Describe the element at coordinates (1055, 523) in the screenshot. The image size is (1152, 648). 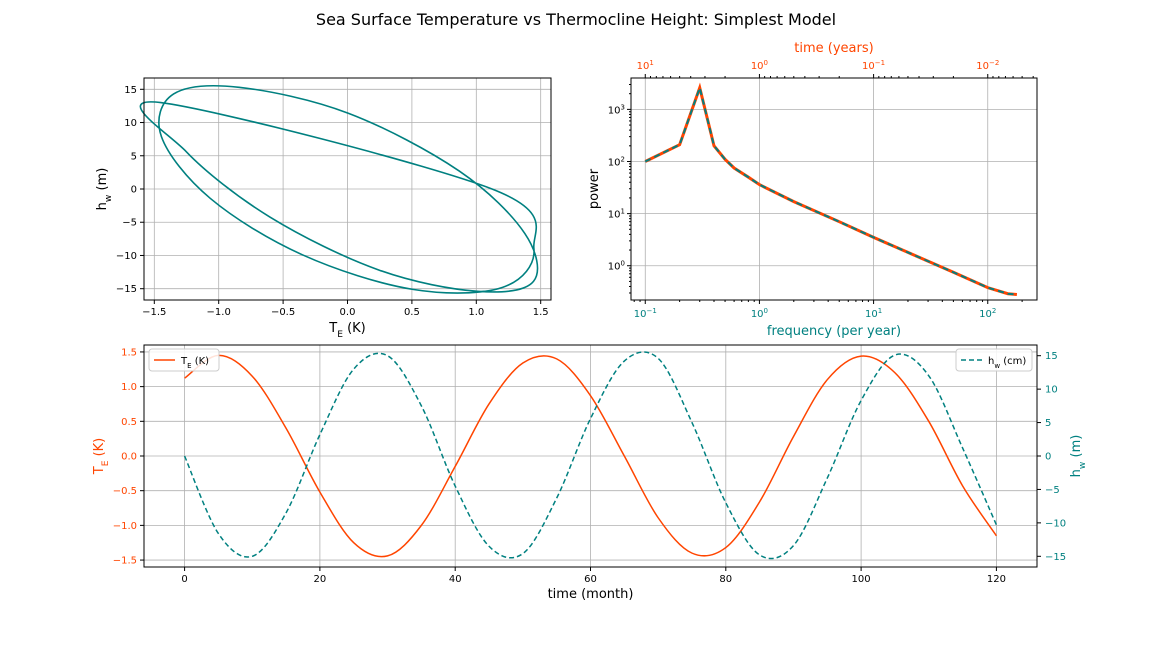
I see `ts-ytick-right-label: −10` at that location.